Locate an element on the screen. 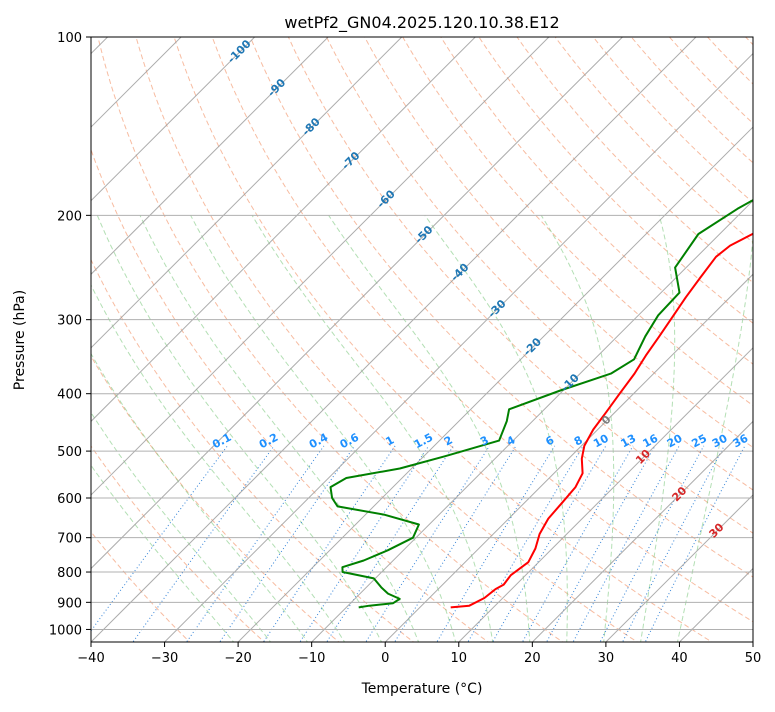 The width and height of the screenshot is (775, 712). x-tick-label: 0 is located at coordinates (385, 658).